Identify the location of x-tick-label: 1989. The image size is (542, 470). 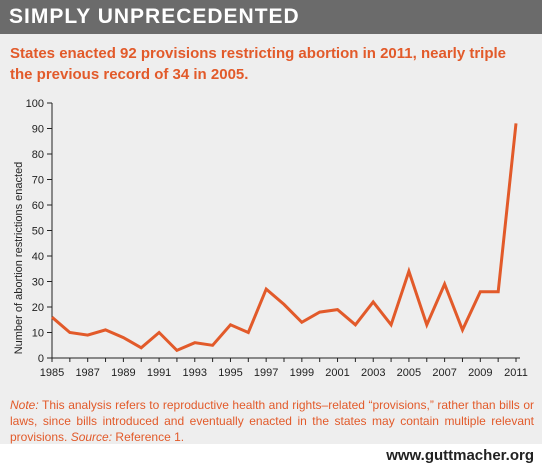
(123, 373).